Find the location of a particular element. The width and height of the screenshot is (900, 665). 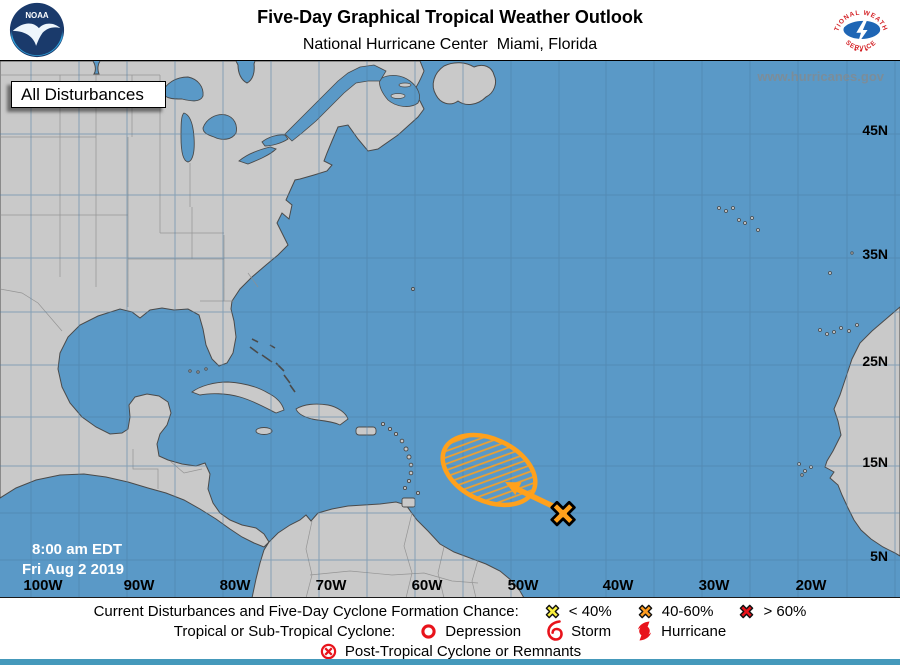

lat-label-15n: 15N is located at coordinates (875, 462).